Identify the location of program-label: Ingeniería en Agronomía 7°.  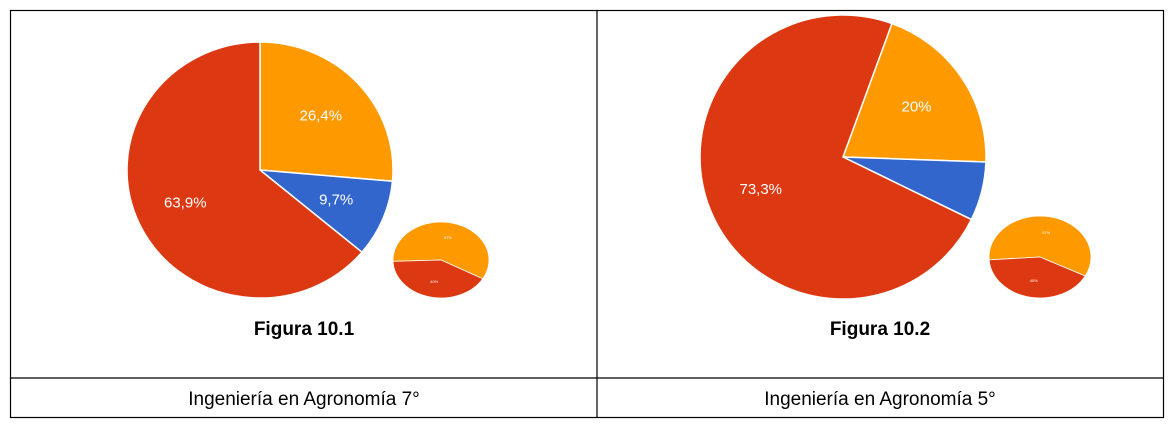
(304, 399).